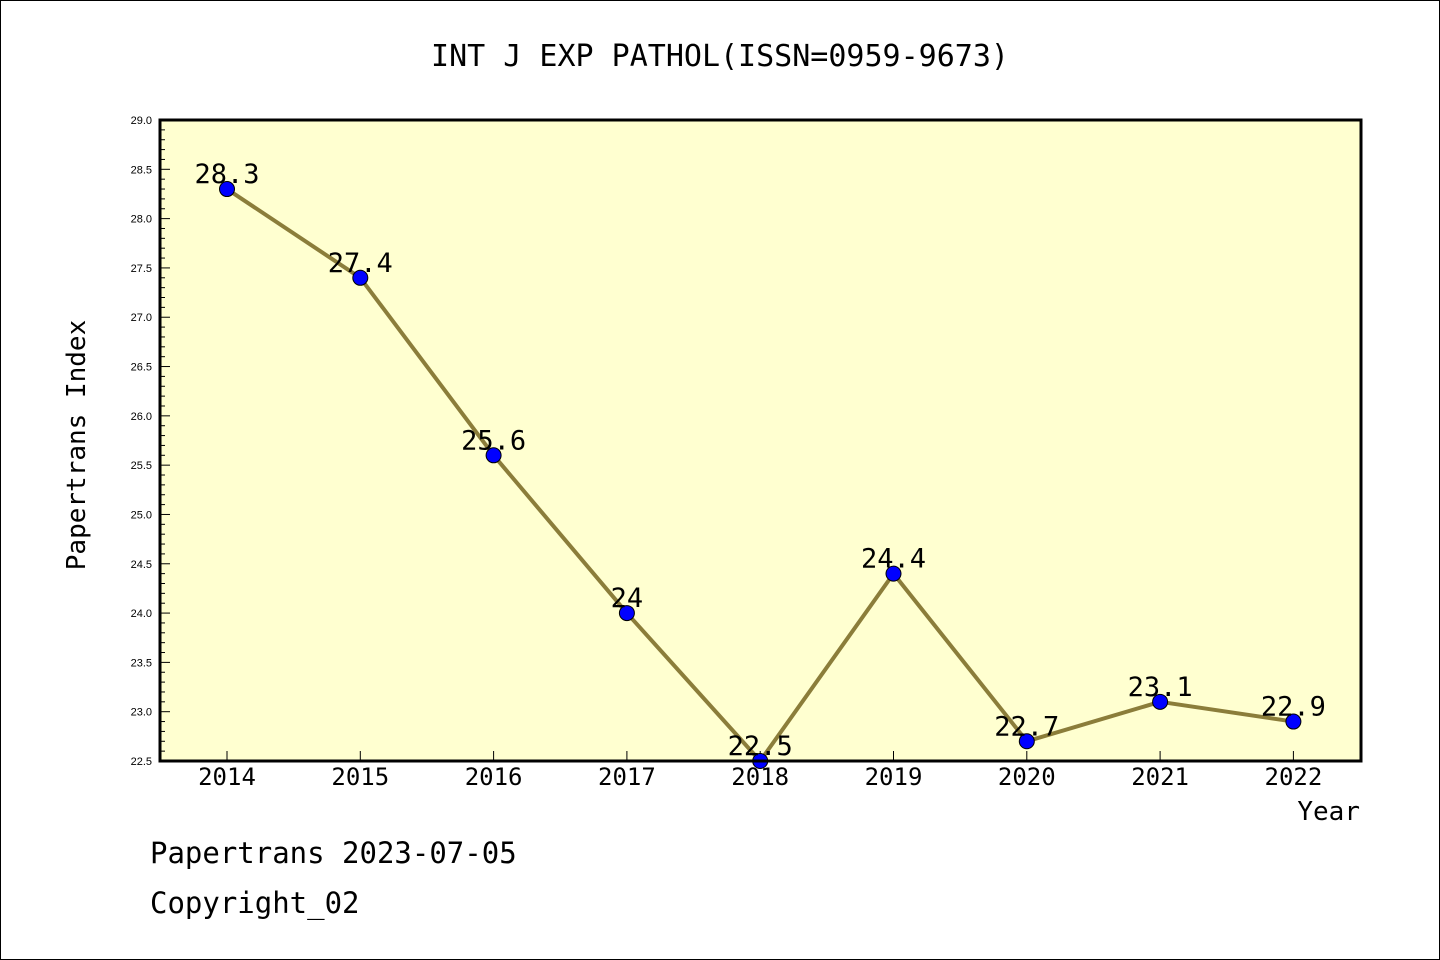 The image size is (1440, 960). Describe the element at coordinates (141, 515) in the screenshot. I see `y-tick-label: 25.0` at that location.